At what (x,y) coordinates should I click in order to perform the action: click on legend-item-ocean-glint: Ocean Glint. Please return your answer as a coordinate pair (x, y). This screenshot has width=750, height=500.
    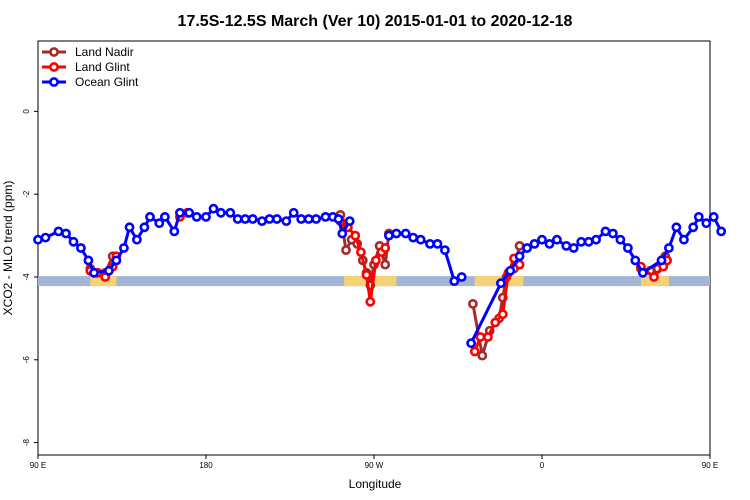
    Looking at the image, I should click on (90, 82).